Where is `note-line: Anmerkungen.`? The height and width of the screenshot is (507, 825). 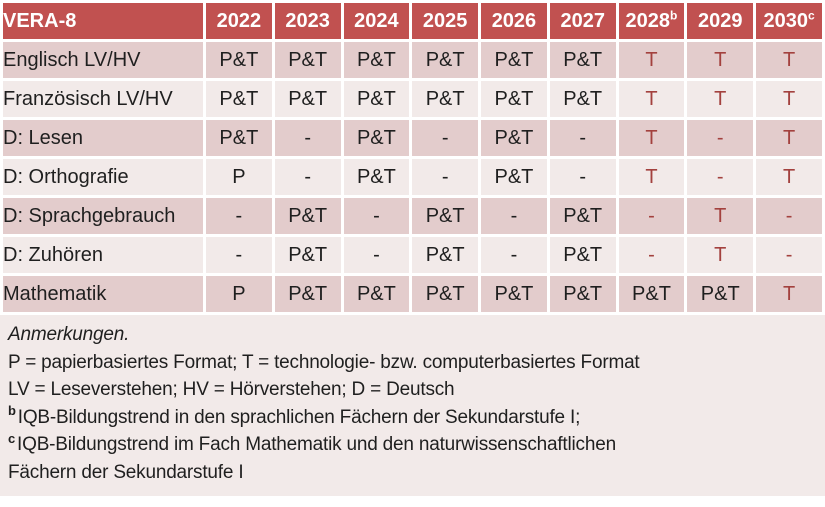 note-line: Anmerkungen. is located at coordinates (69, 334).